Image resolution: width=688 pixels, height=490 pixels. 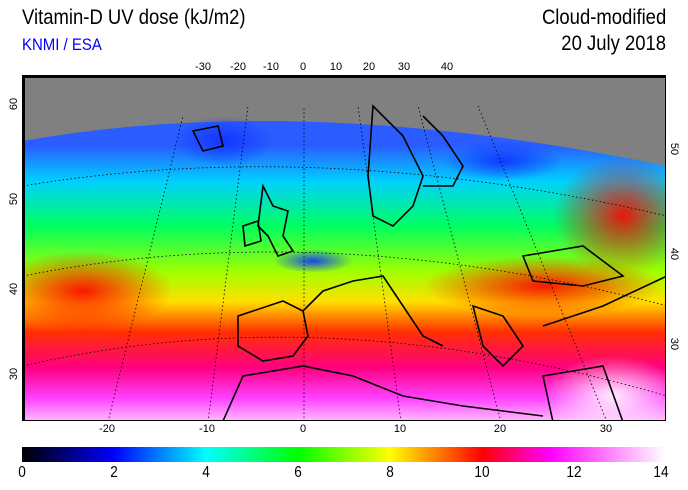 I want to click on bottom-lon-tick: -10, so click(x=207, y=429).